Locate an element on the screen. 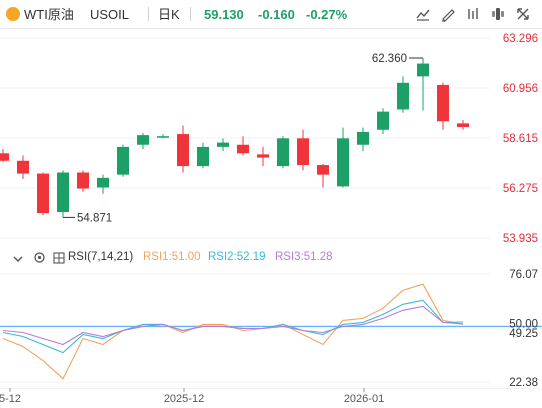 The height and width of the screenshot is (408, 542). rsi-tick-label: 49.25 is located at coordinates (523, 334).